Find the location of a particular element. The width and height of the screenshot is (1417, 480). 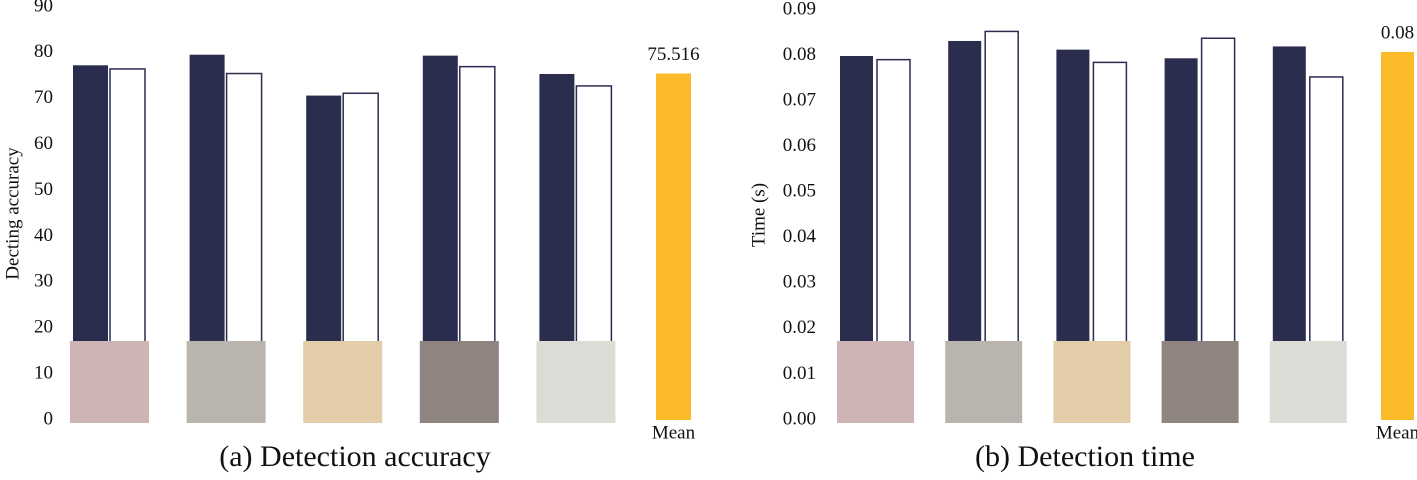

y-tick-label: 90 is located at coordinates (43, 8).